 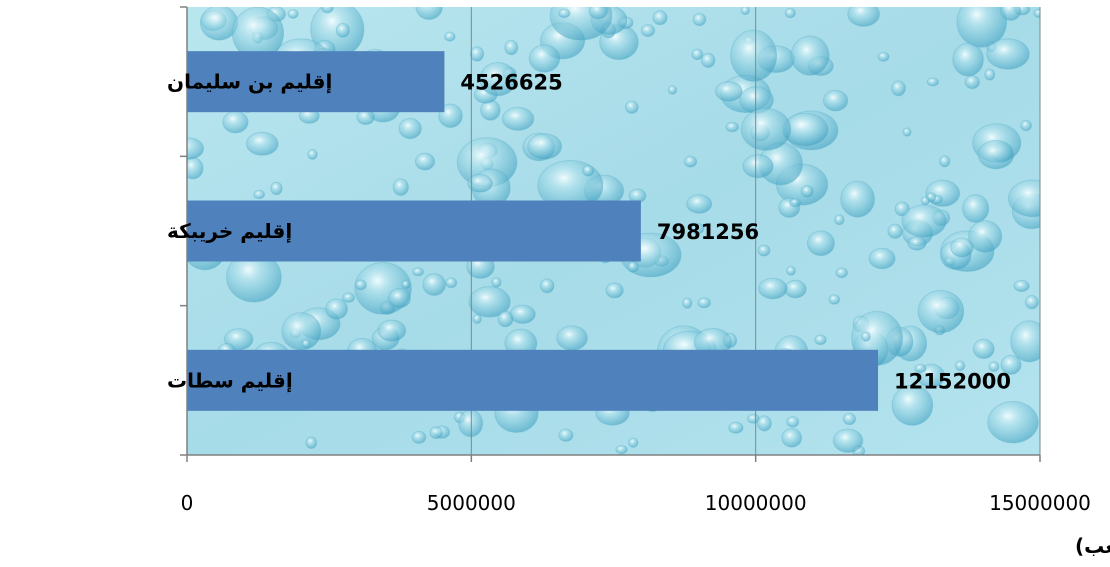 I want to click on data-label: 4526625, so click(x=511, y=83).